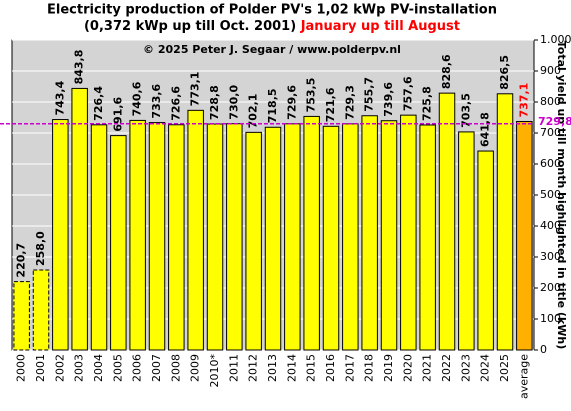  I want to click on y-tick-label: 0, so click(543, 349).